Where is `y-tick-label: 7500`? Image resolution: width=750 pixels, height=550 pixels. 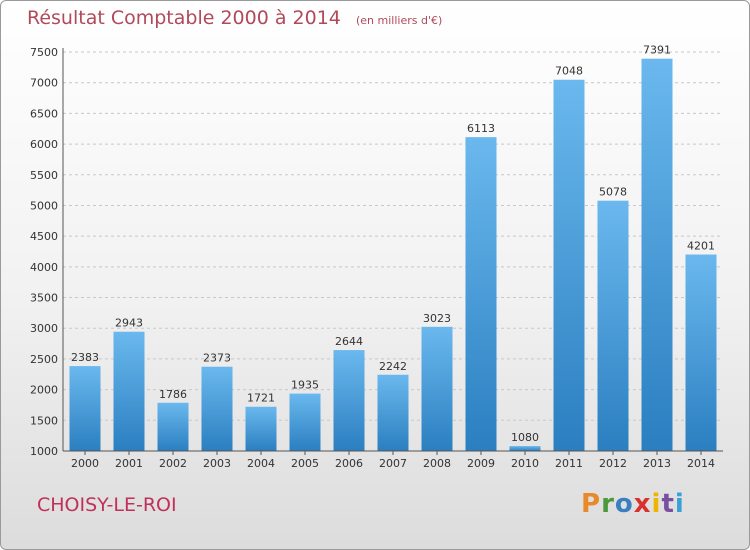 y-tick-label: 7500 is located at coordinates (44, 52).